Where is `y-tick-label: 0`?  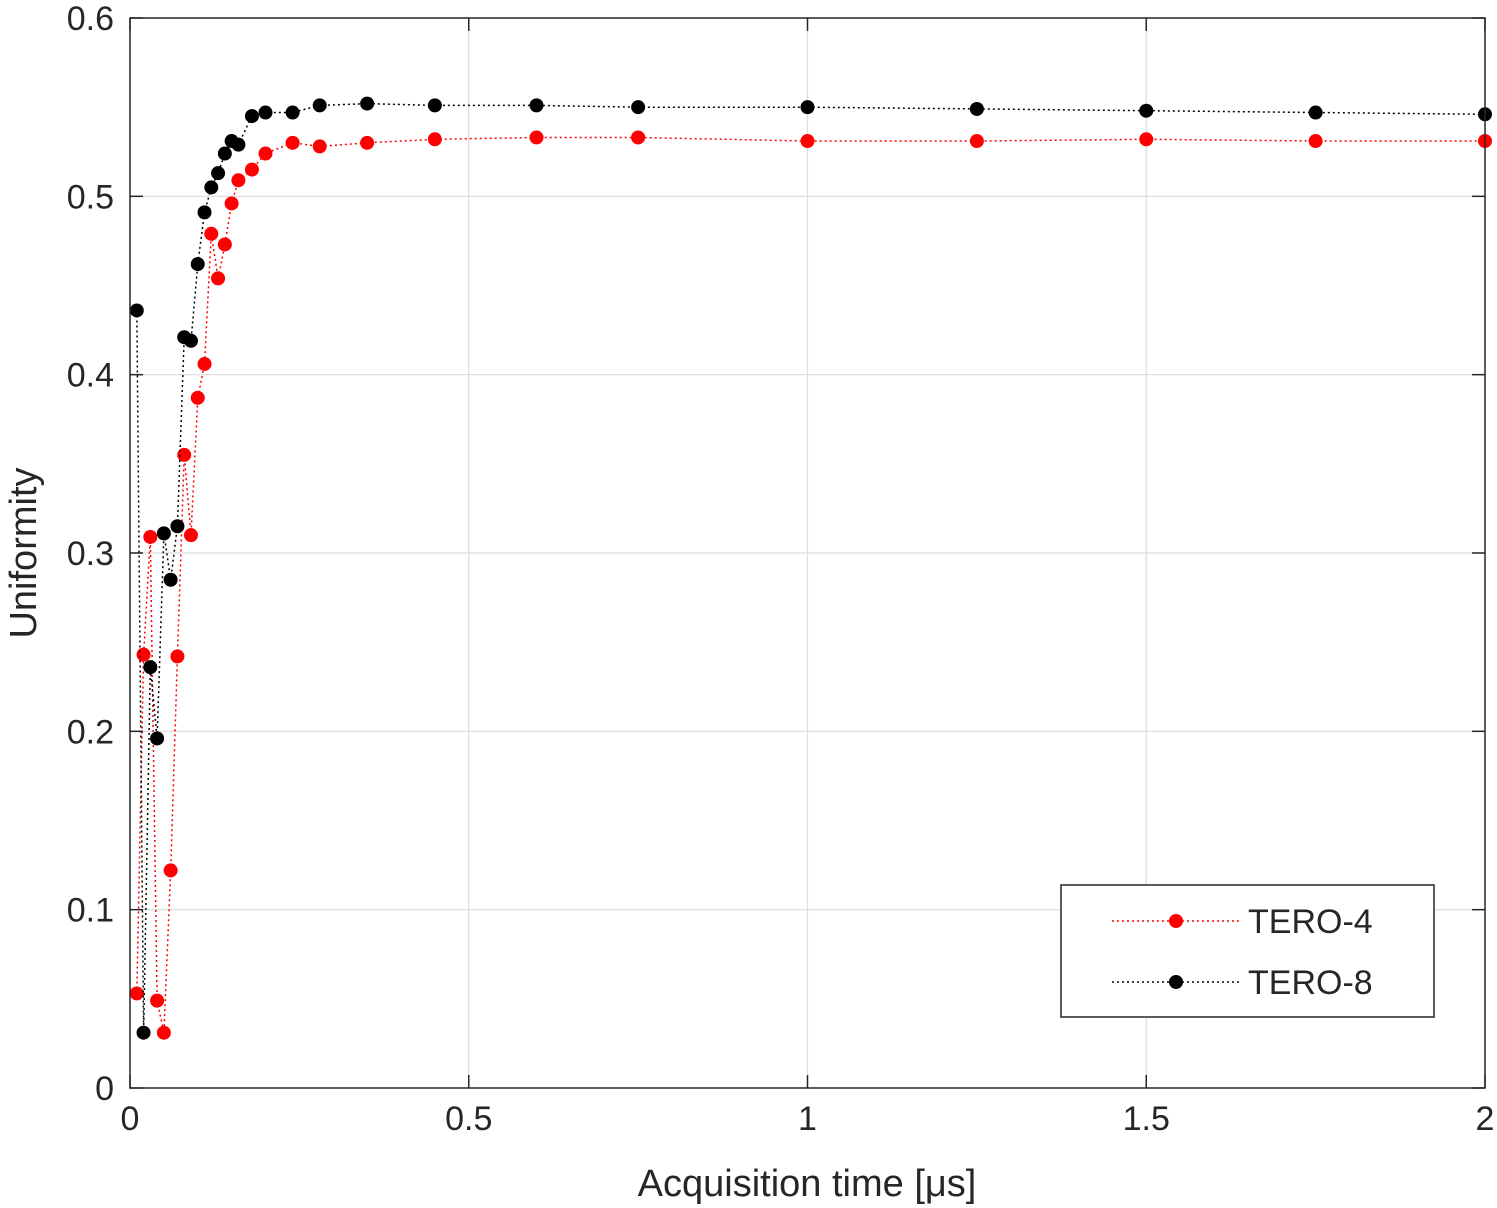
y-tick-label: 0 is located at coordinates (104, 1089).